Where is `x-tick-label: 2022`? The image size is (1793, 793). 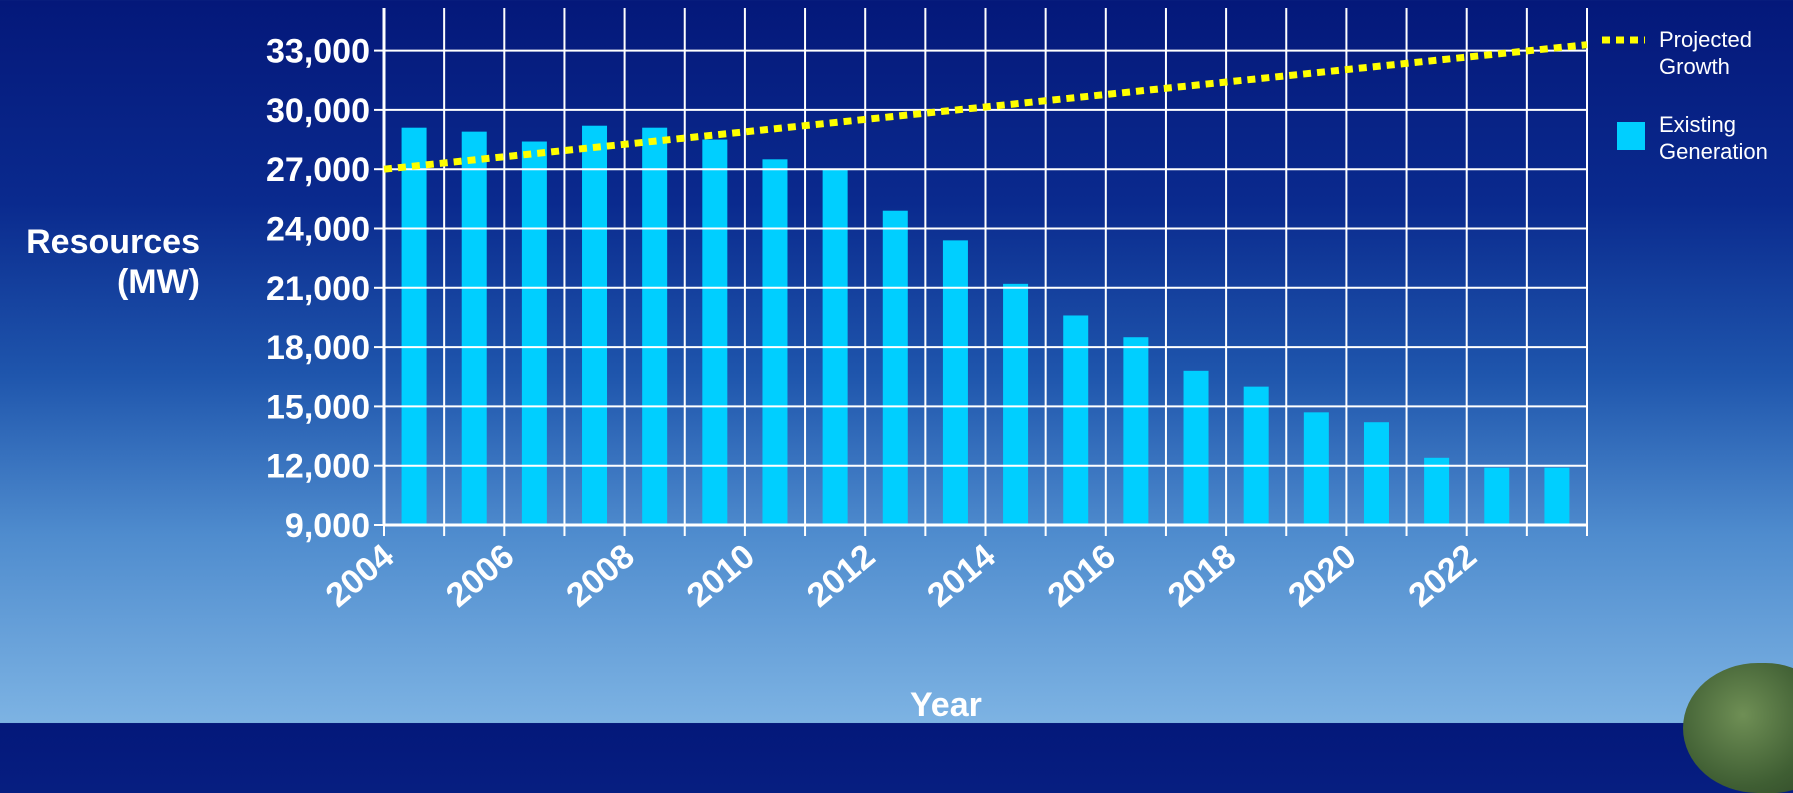 x-tick-label: 2022 is located at coordinates (1442, 576).